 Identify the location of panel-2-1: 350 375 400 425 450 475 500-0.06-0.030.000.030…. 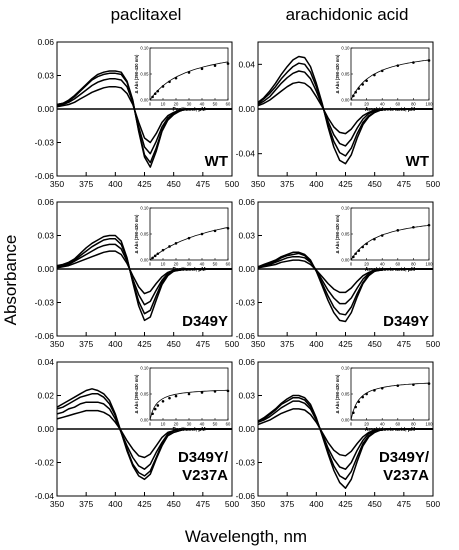
(338, 433).